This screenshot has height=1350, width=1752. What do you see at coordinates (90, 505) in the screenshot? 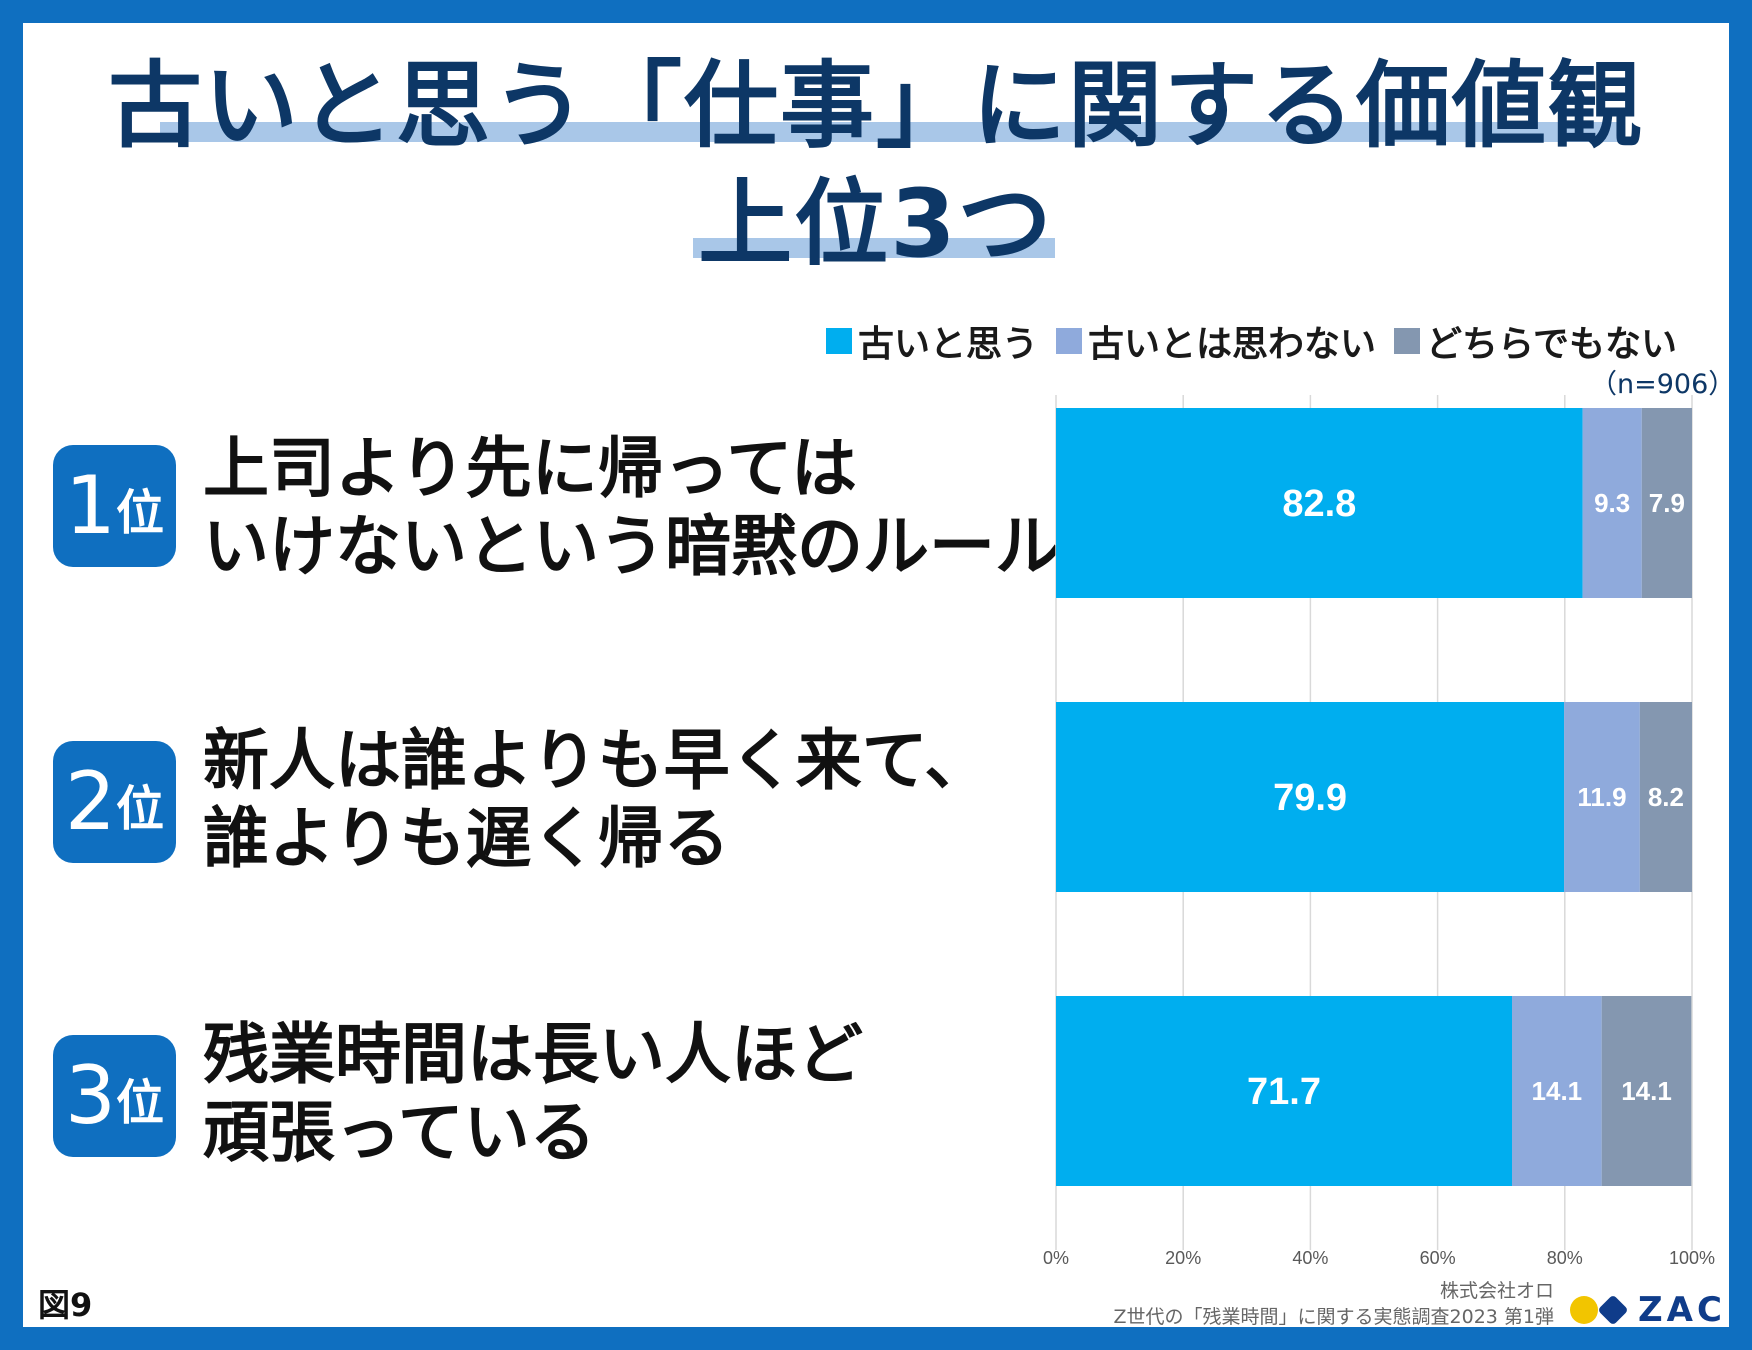
I see `rank-number: 1` at bounding box center [90, 505].